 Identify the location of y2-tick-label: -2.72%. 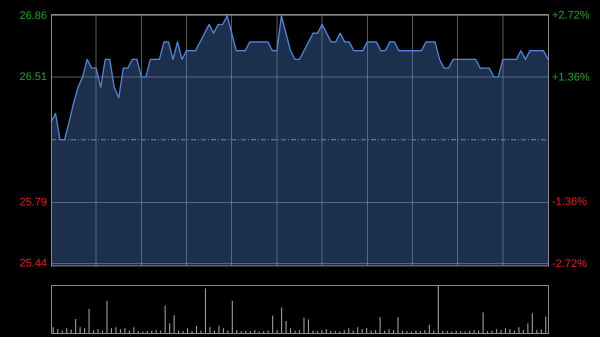
(570, 264).